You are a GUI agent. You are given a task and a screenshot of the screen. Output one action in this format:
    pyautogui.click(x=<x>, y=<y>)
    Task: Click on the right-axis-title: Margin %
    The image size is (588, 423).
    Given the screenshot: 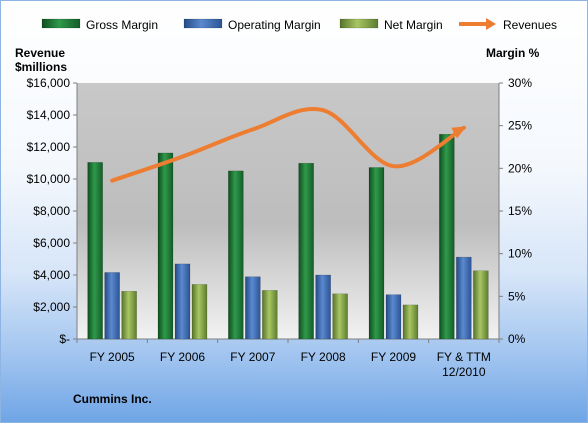 What is the action you would take?
    pyautogui.click(x=513, y=53)
    